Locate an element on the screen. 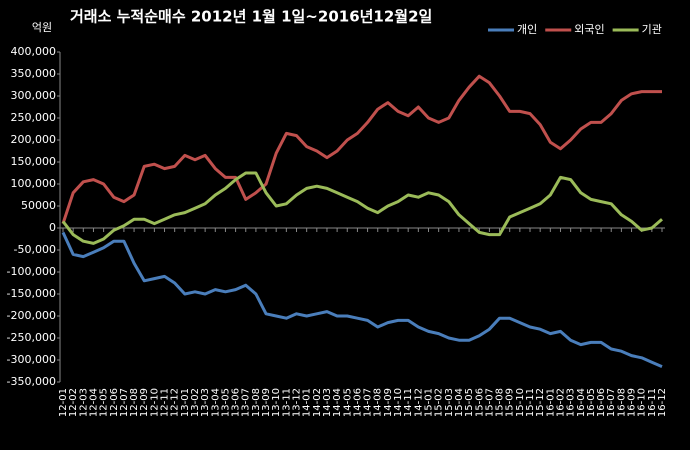  x-tick-label: 16-10 is located at coordinates (642, 402).